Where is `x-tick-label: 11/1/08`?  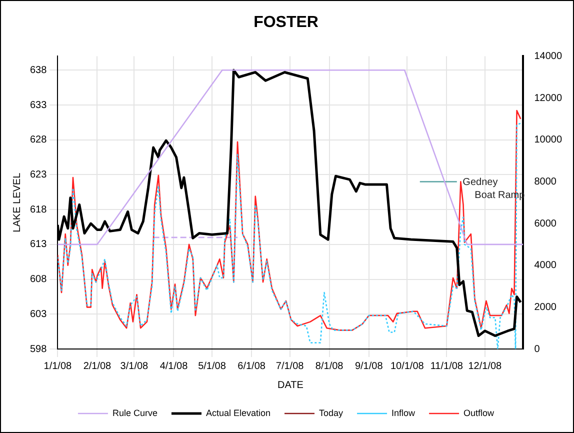
x-tick-label: 11/1/08 is located at coordinates (447, 366).